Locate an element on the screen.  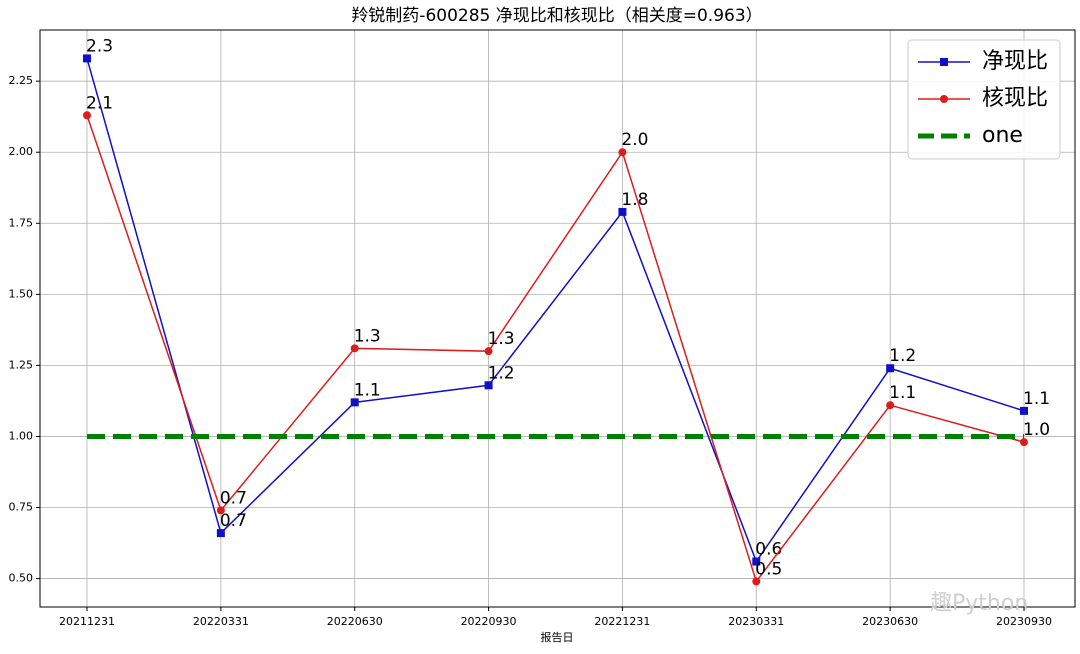
data-label: 1.0 is located at coordinates (1036, 430).